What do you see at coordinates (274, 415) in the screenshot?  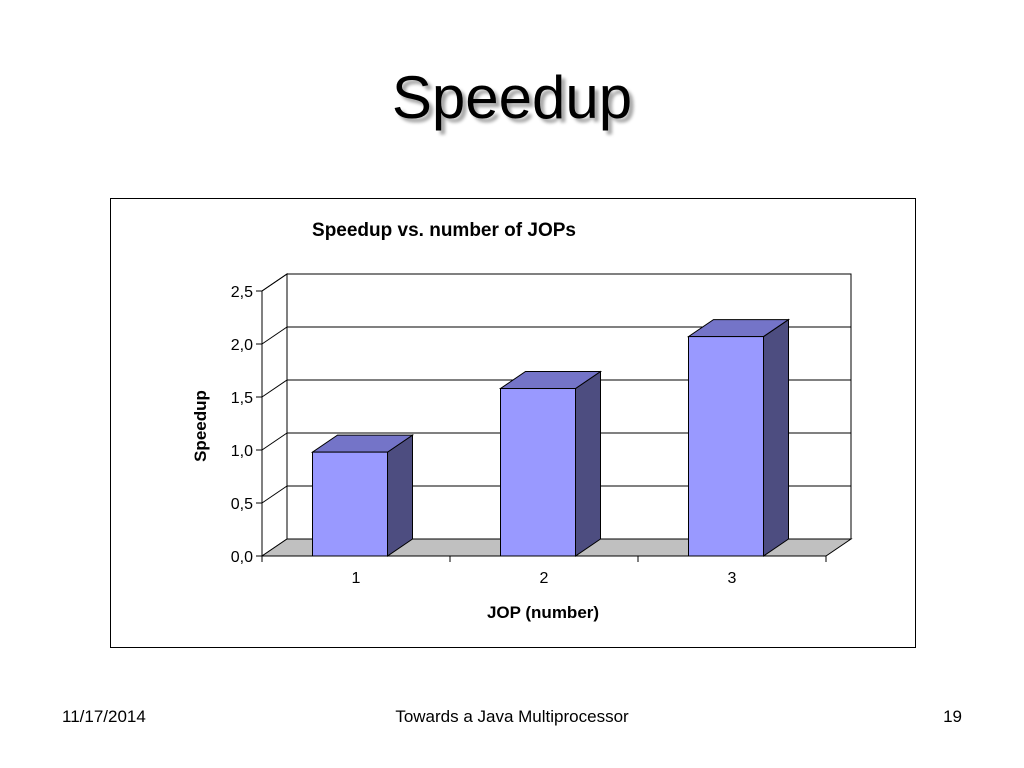 I see `side-wall` at bounding box center [274, 415].